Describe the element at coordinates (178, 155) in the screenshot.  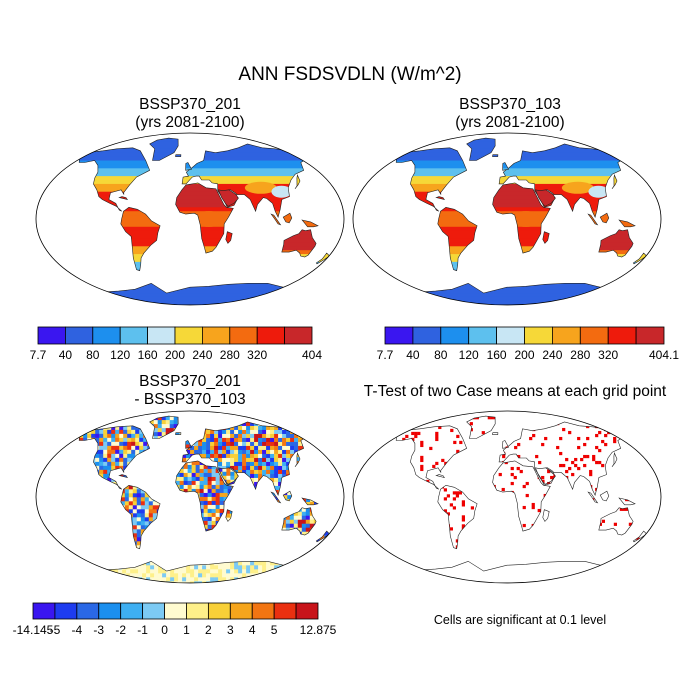
I see `continent-iceland` at that location.